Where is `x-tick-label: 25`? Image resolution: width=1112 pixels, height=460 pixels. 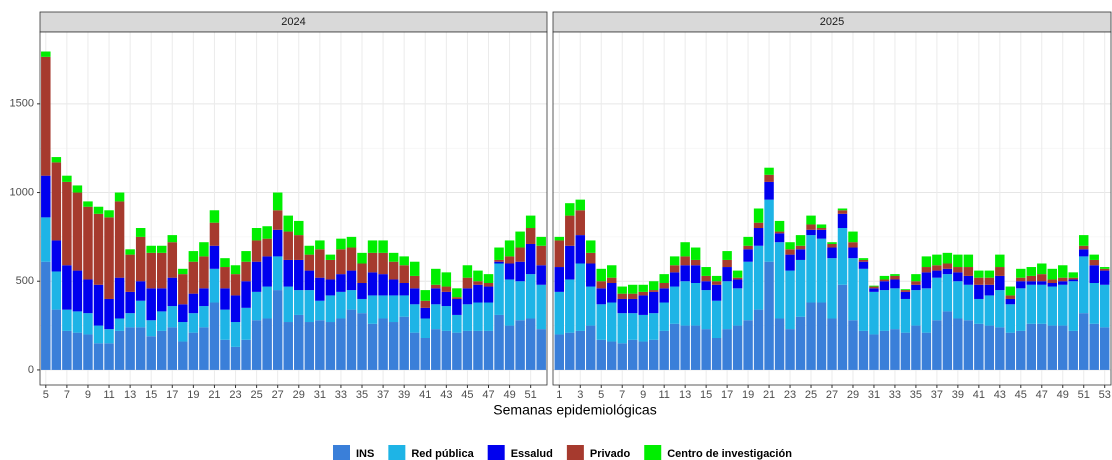
x-tick-label: 25 is located at coordinates (811, 395).